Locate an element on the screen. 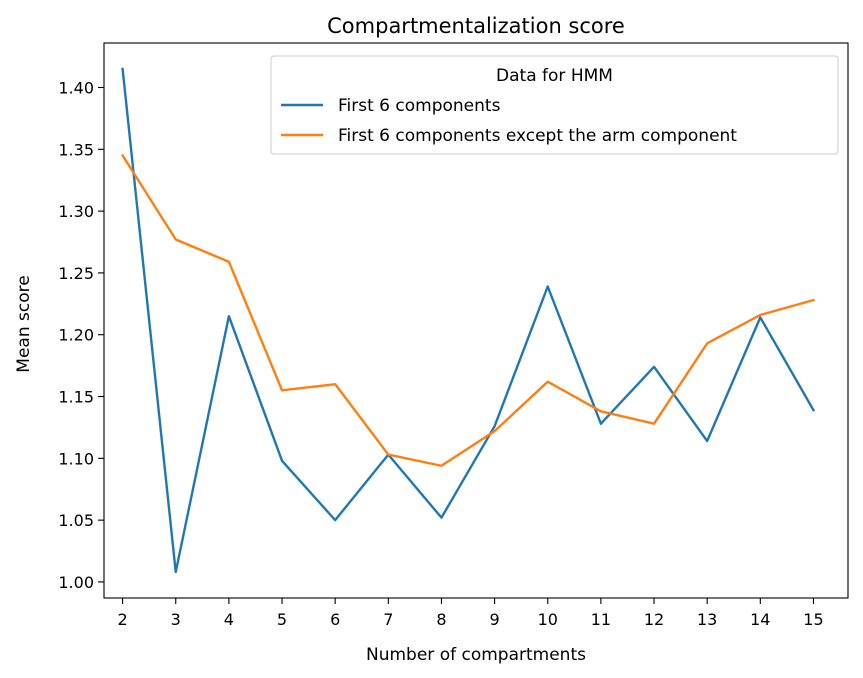 The image size is (863, 678). x-tick-label: 14 is located at coordinates (760, 619).